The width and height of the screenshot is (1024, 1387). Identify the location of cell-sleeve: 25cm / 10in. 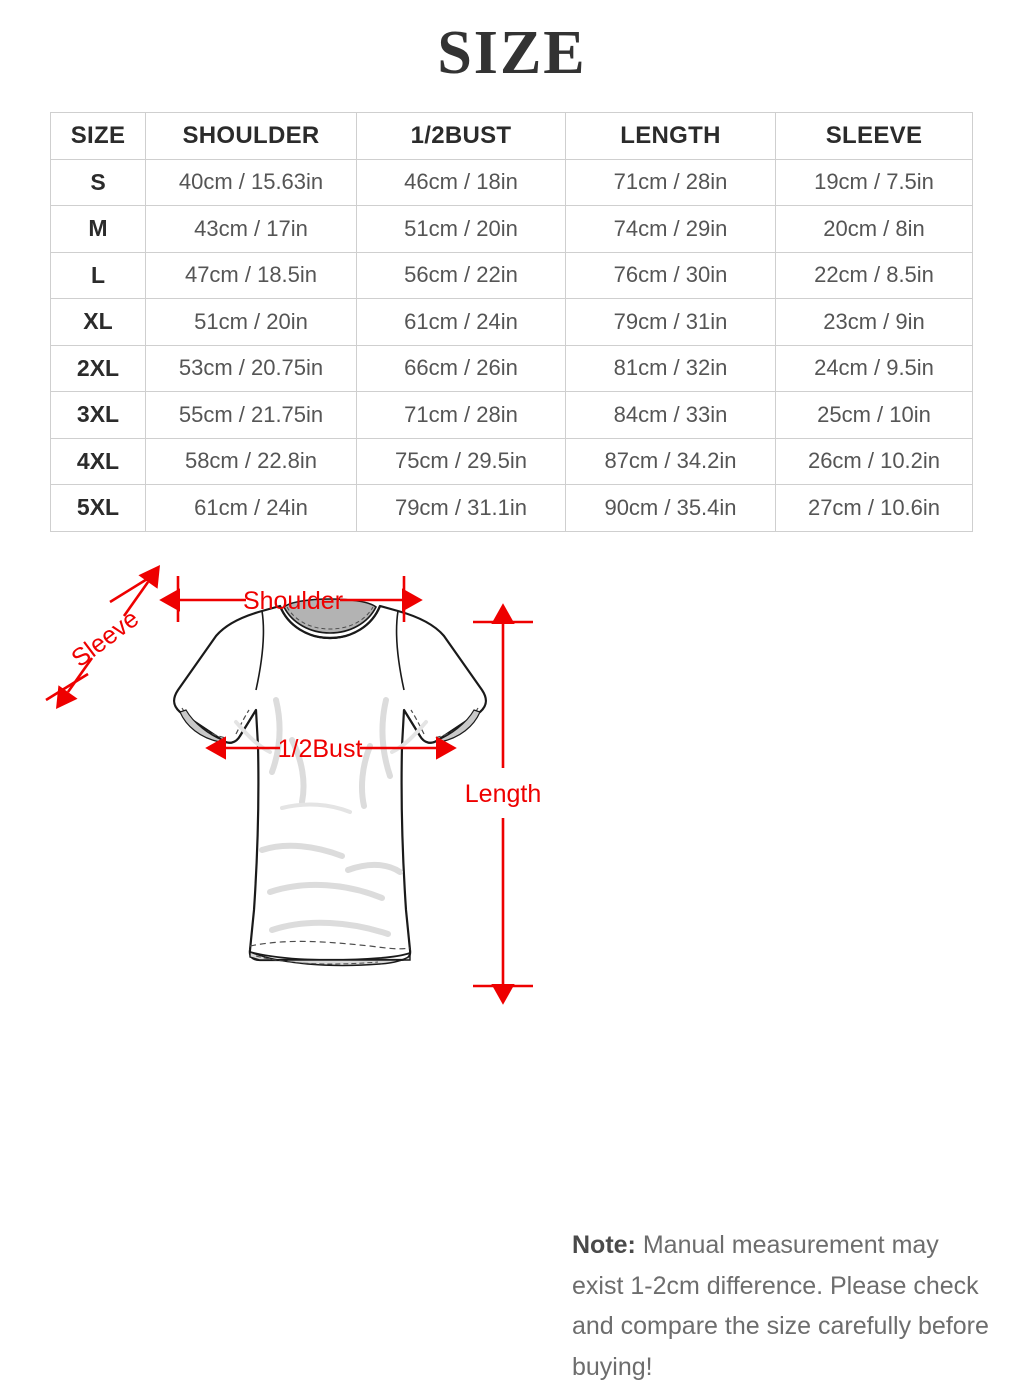
(874, 415).